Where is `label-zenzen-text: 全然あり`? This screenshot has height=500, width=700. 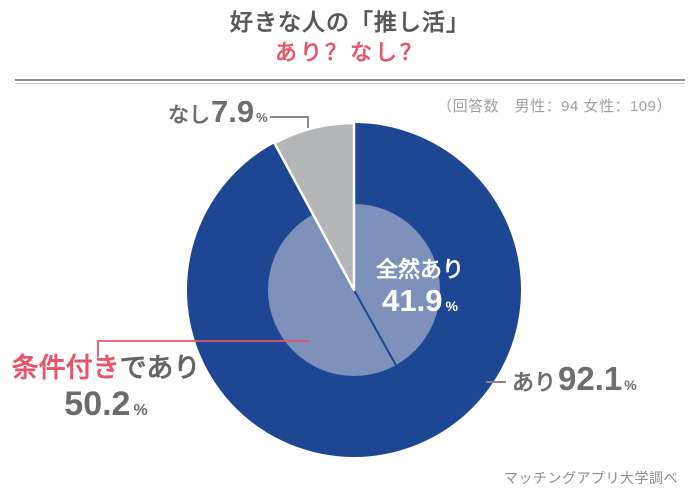
label-zenzen-text: 全然あり is located at coordinates (419, 269).